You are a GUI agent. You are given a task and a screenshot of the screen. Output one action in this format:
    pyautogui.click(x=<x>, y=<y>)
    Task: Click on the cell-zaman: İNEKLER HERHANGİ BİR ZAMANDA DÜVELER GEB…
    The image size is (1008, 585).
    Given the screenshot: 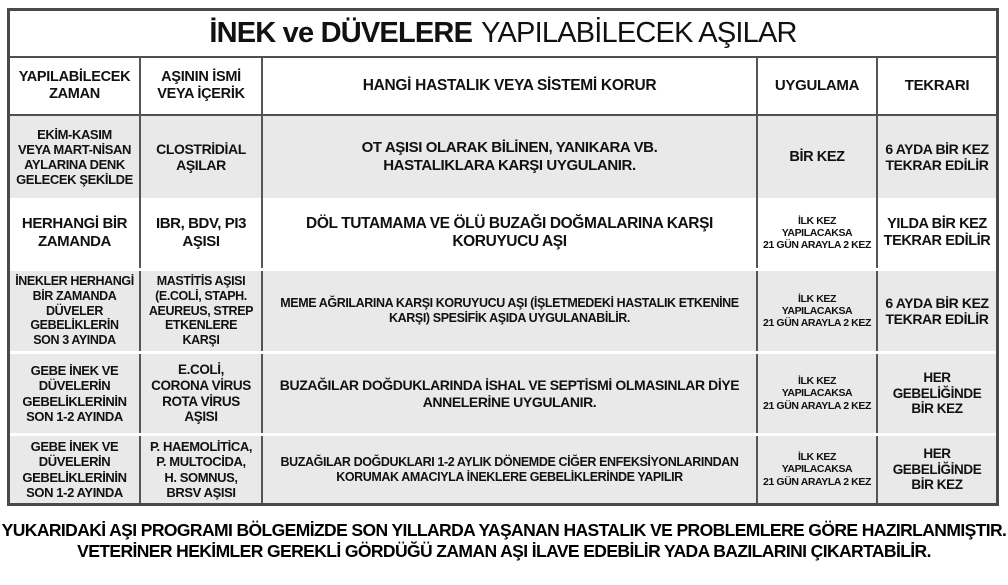 What is the action you would take?
    pyautogui.click(x=75, y=311)
    